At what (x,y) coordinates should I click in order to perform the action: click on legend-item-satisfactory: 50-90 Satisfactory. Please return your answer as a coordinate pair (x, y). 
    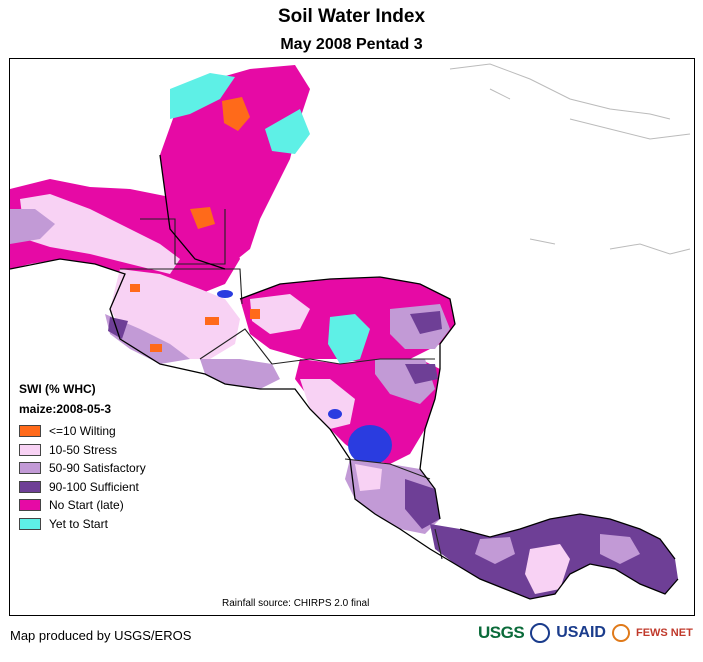
    Looking at the image, I should click on (82, 468).